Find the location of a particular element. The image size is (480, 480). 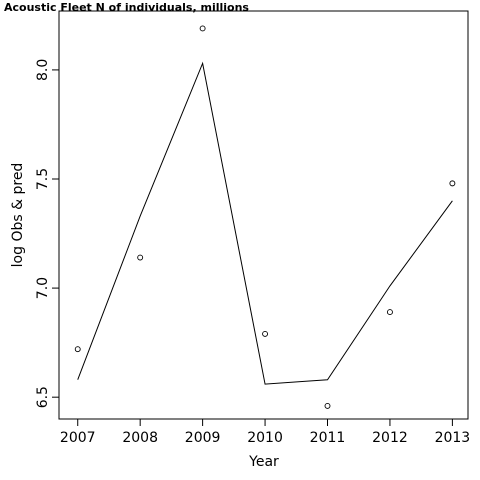

x-tick-label: 2011 is located at coordinates (328, 438).